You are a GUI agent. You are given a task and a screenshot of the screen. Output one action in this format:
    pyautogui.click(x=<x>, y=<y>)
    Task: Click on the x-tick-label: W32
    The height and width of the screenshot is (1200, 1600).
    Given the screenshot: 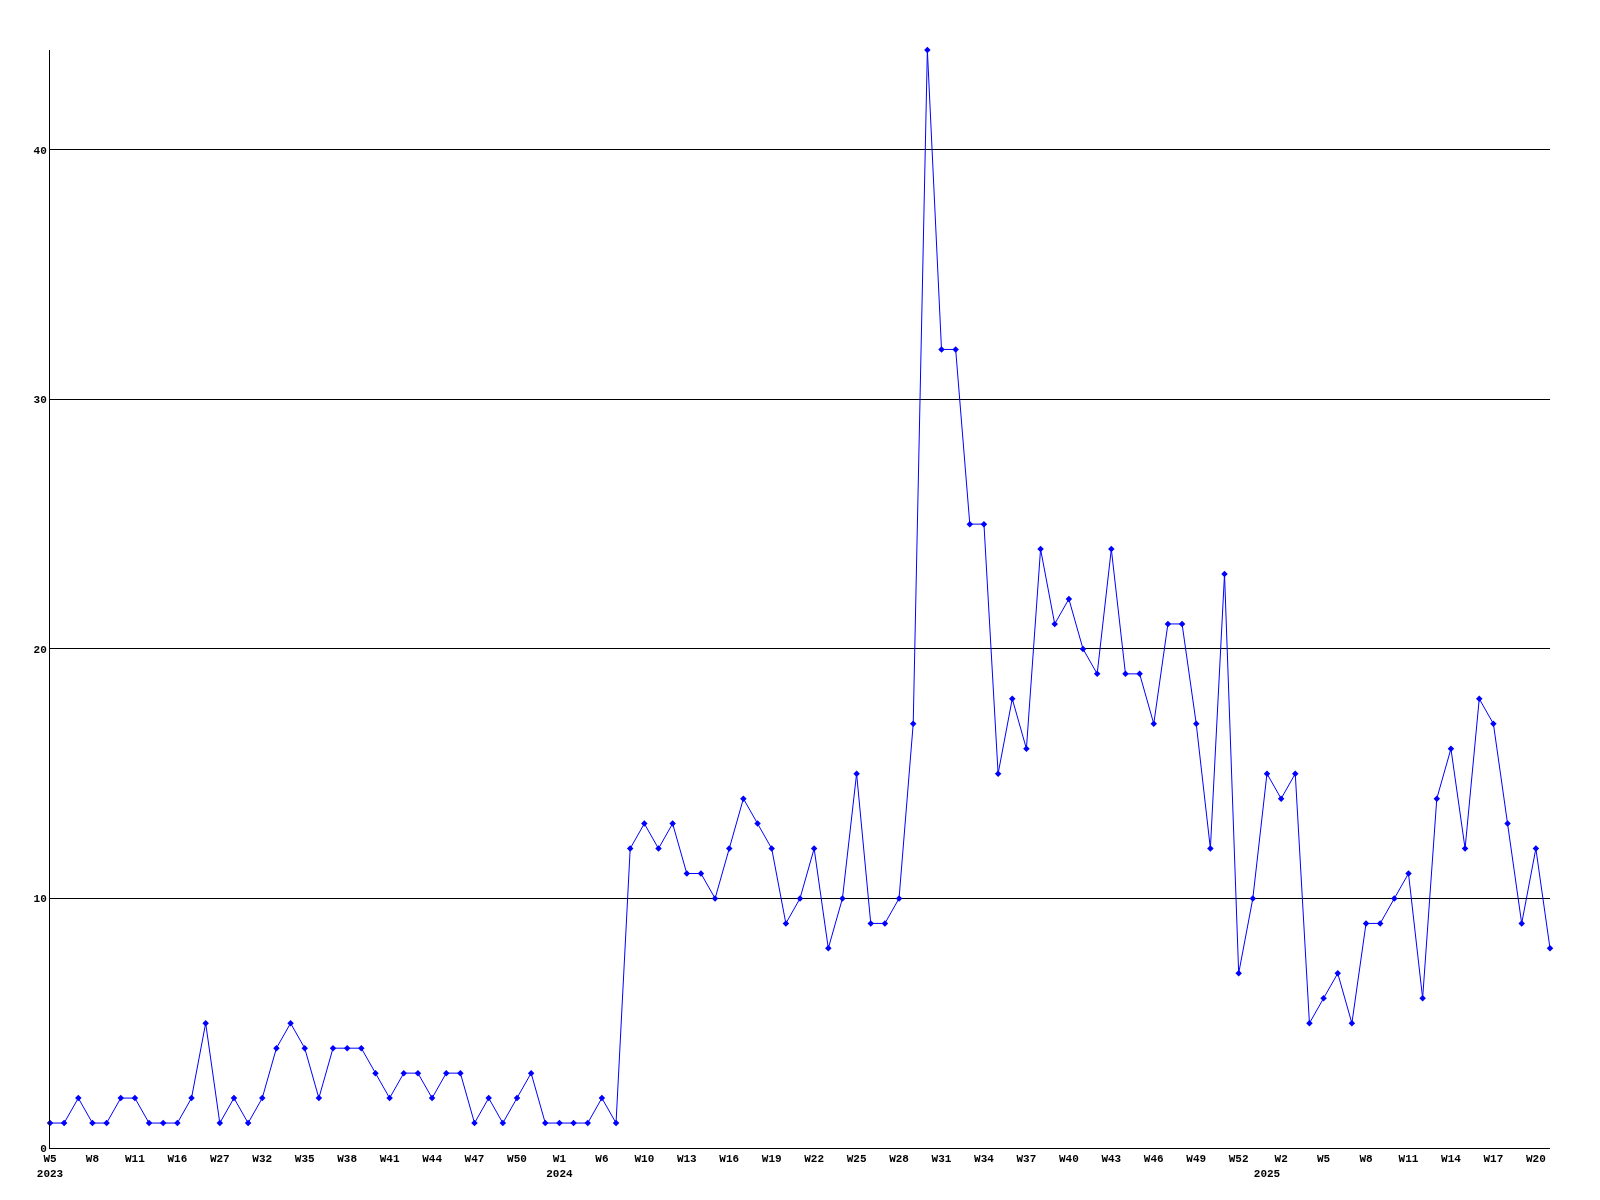 What is the action you would take?
    pyautogui.click(x=262, y=1159)
    